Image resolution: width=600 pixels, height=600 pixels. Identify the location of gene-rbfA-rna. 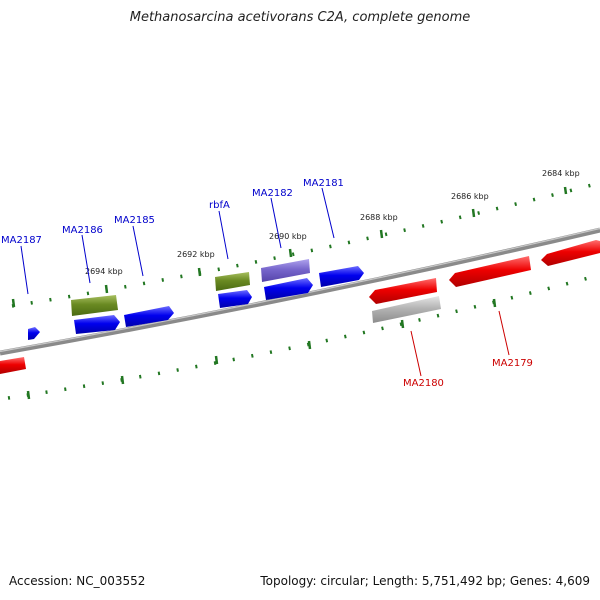
(232, 281).